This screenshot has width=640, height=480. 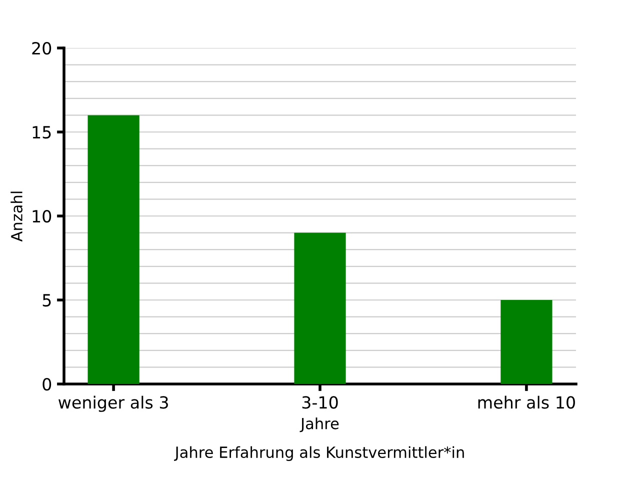 What do you see at coordinates (113, 404) in the screenshot?
I see `x-tick-label: weniger als 3` at bounding box center [113, 404].